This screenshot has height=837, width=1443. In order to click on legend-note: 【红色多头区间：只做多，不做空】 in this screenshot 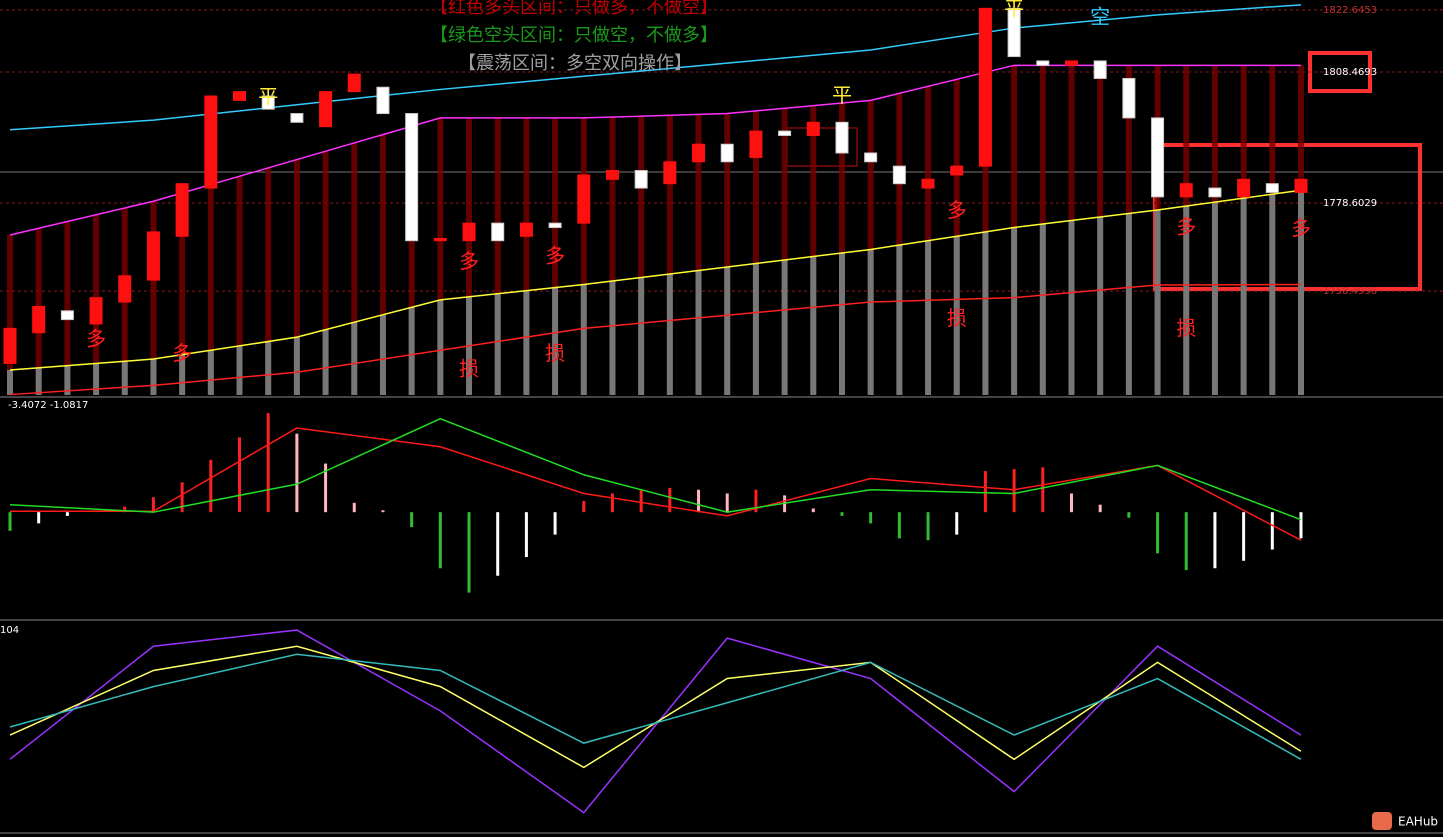, I will do `click(574, 9)`.